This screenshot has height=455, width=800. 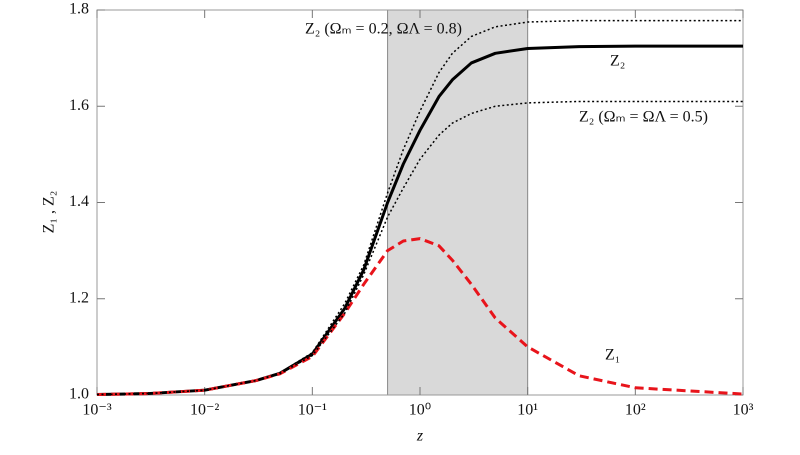 What do you see at coordinates (420, 410) in the screenshot?
I see `x-tick-label: 10⁰` at bounding box center [420, 410].